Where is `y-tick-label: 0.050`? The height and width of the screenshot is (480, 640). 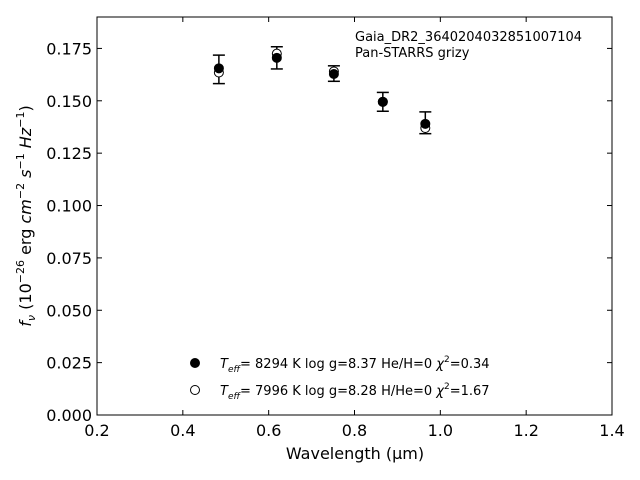 y-tick-label: 0.050 is located at coordinates (69, 310).